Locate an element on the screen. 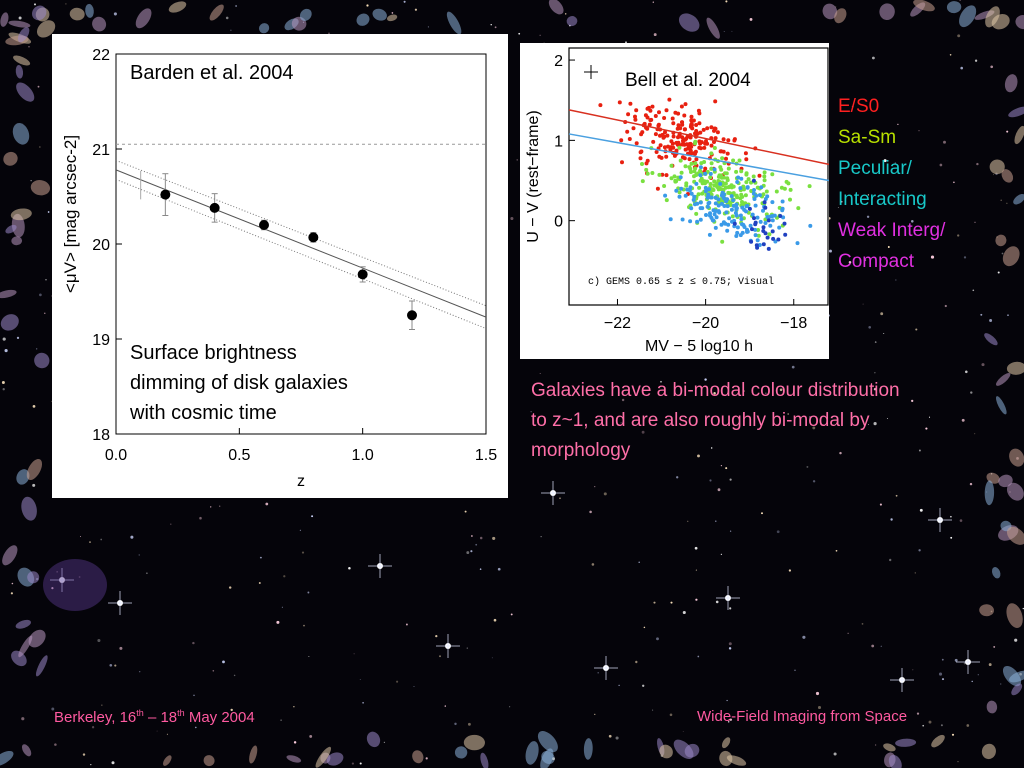 This screenshot has width=1024, height=768. x-tick-label: 0.0 is located at coordinates (116, 455).